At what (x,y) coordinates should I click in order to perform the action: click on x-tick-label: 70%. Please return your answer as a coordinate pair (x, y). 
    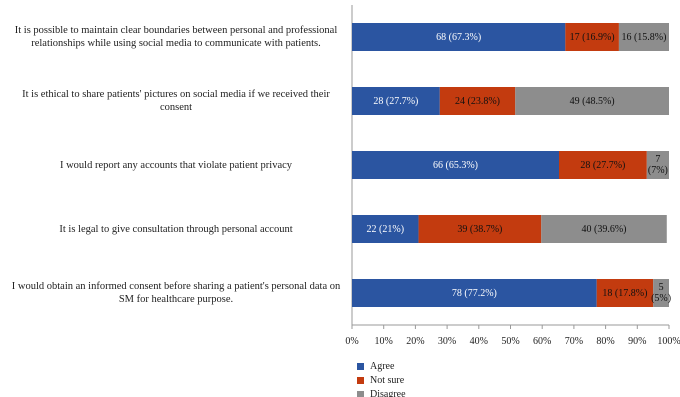
    Looking at the image, I should click on (574, 341).